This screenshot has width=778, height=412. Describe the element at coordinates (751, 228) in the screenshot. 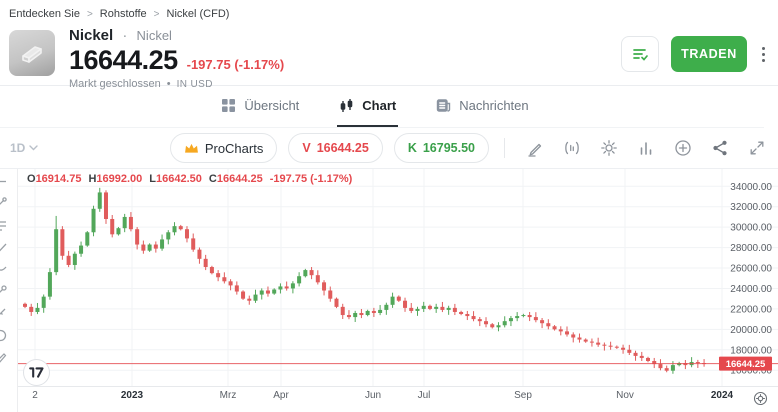

I see `svg-text: 30000.00` at that location.